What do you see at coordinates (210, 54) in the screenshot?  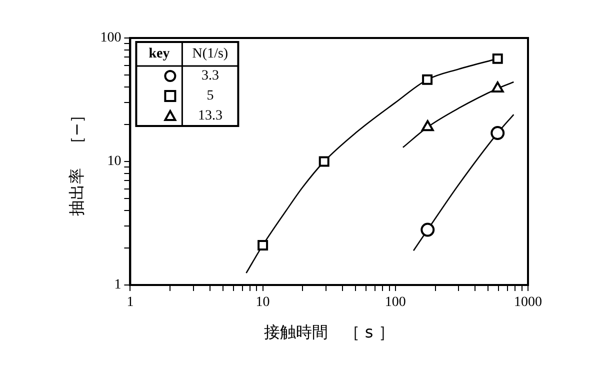 I see `legend-title: N(1/s)` at bounding box center [210, 54].